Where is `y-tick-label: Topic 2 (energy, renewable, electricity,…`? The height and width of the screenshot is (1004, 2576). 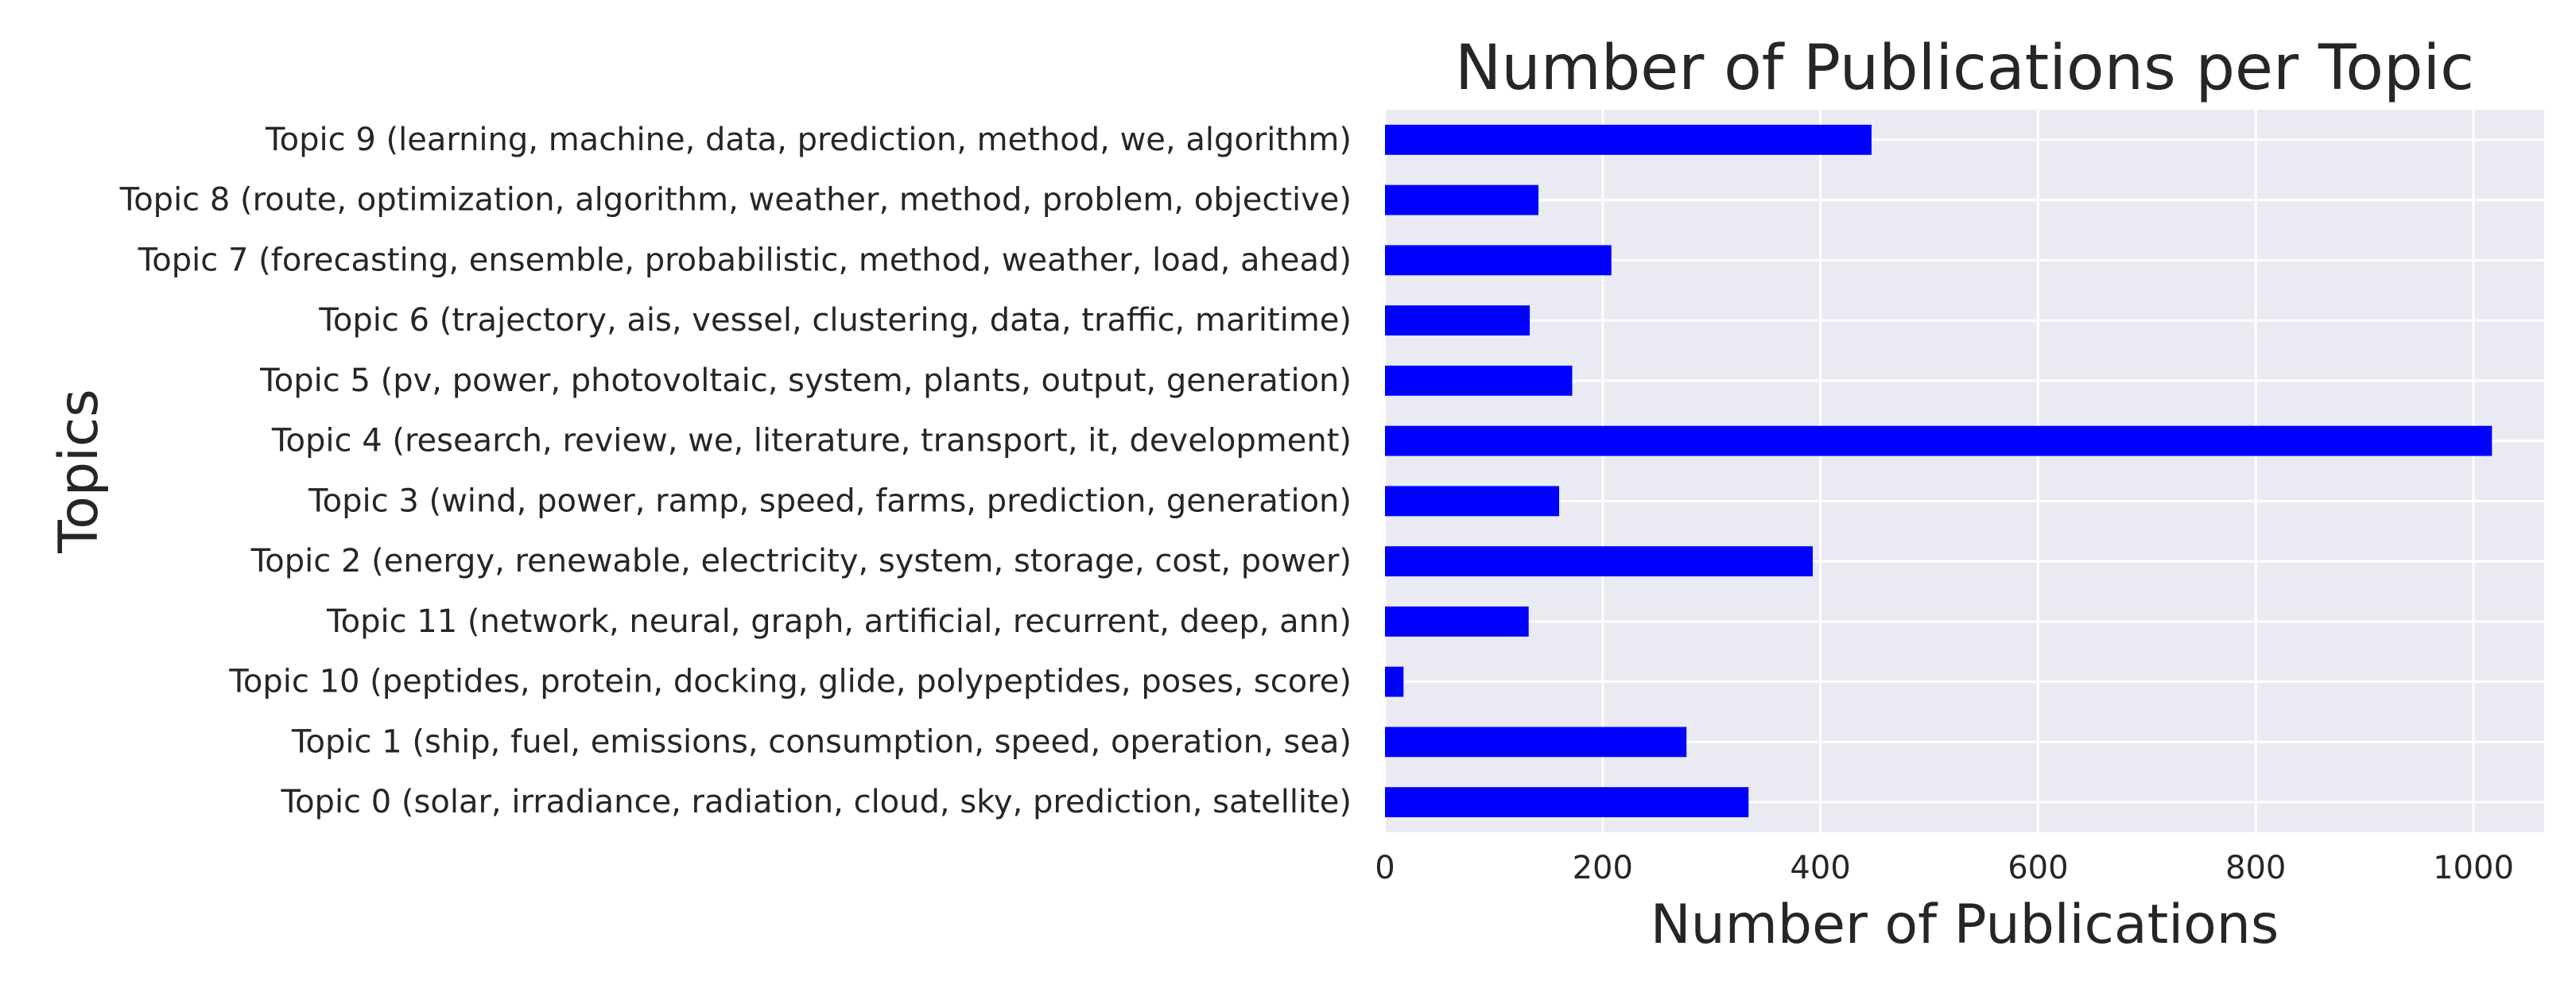
y-tick-label: Topic 2 (energy, renewable, electricity,… is located at coordinates (801, 561).